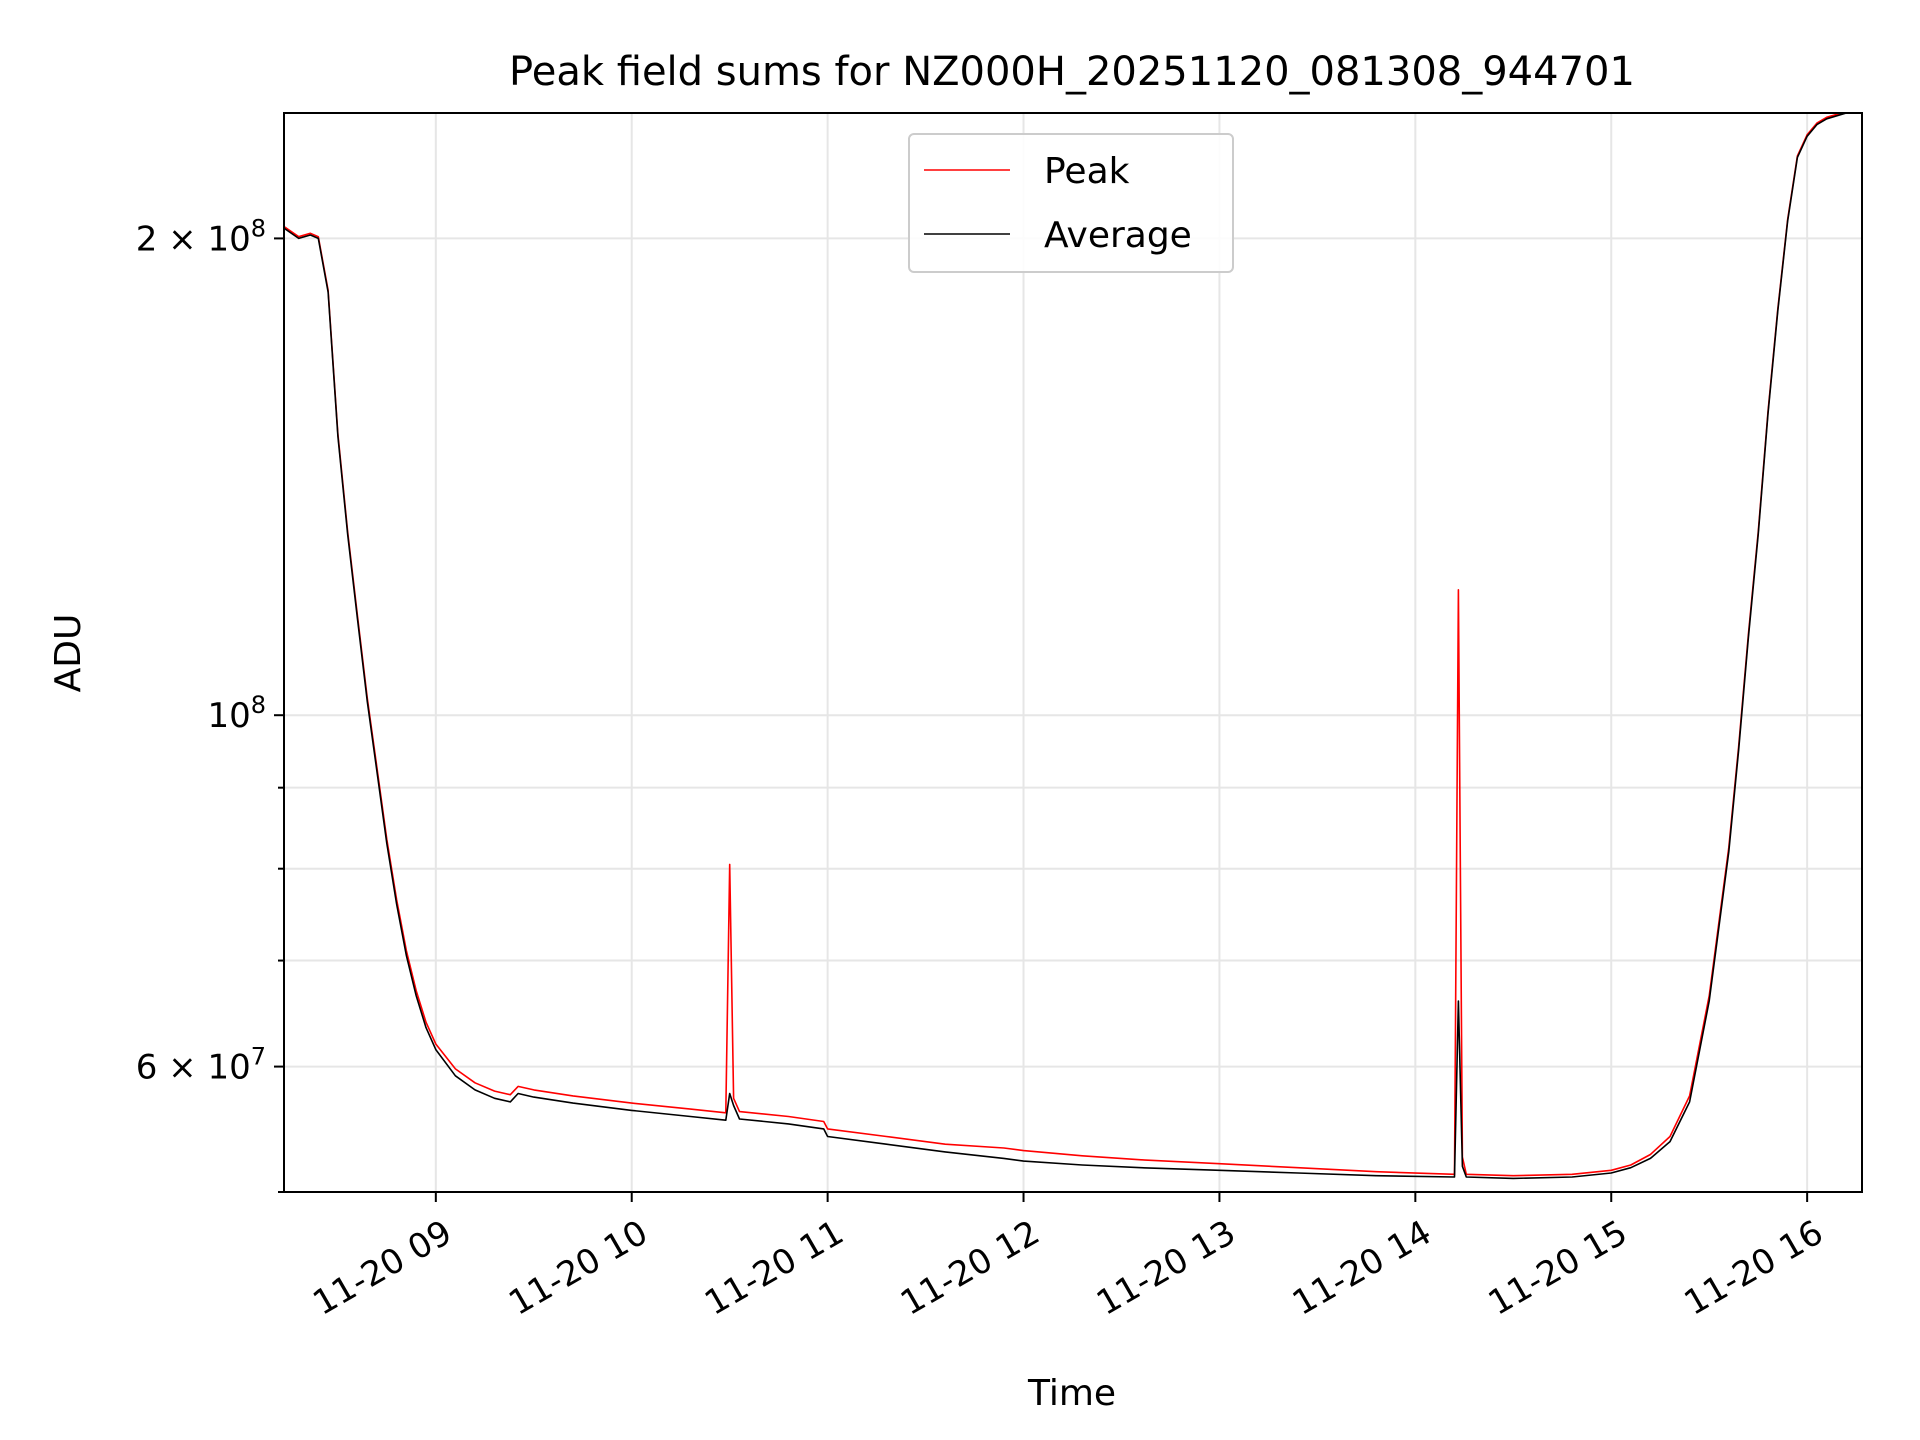  I want to click on y-axis-ticks: 6 × 107 108 2 × 108, so click(210, 703).